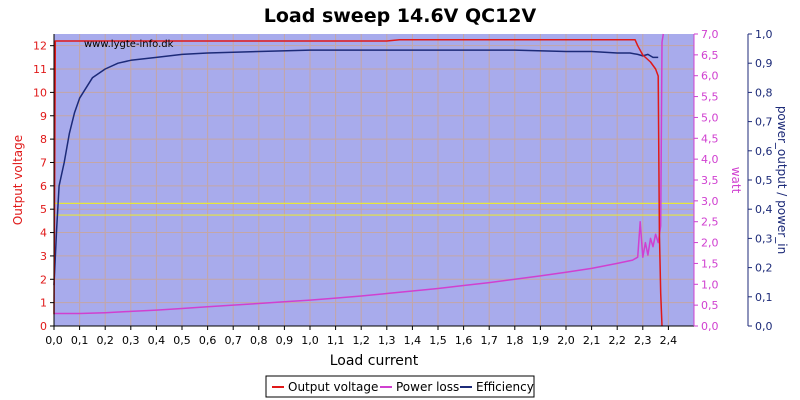  Describe the element at coordinates (710, 222) in the screenshot. I see `y-right1-tick-label: 2,5` at that location.